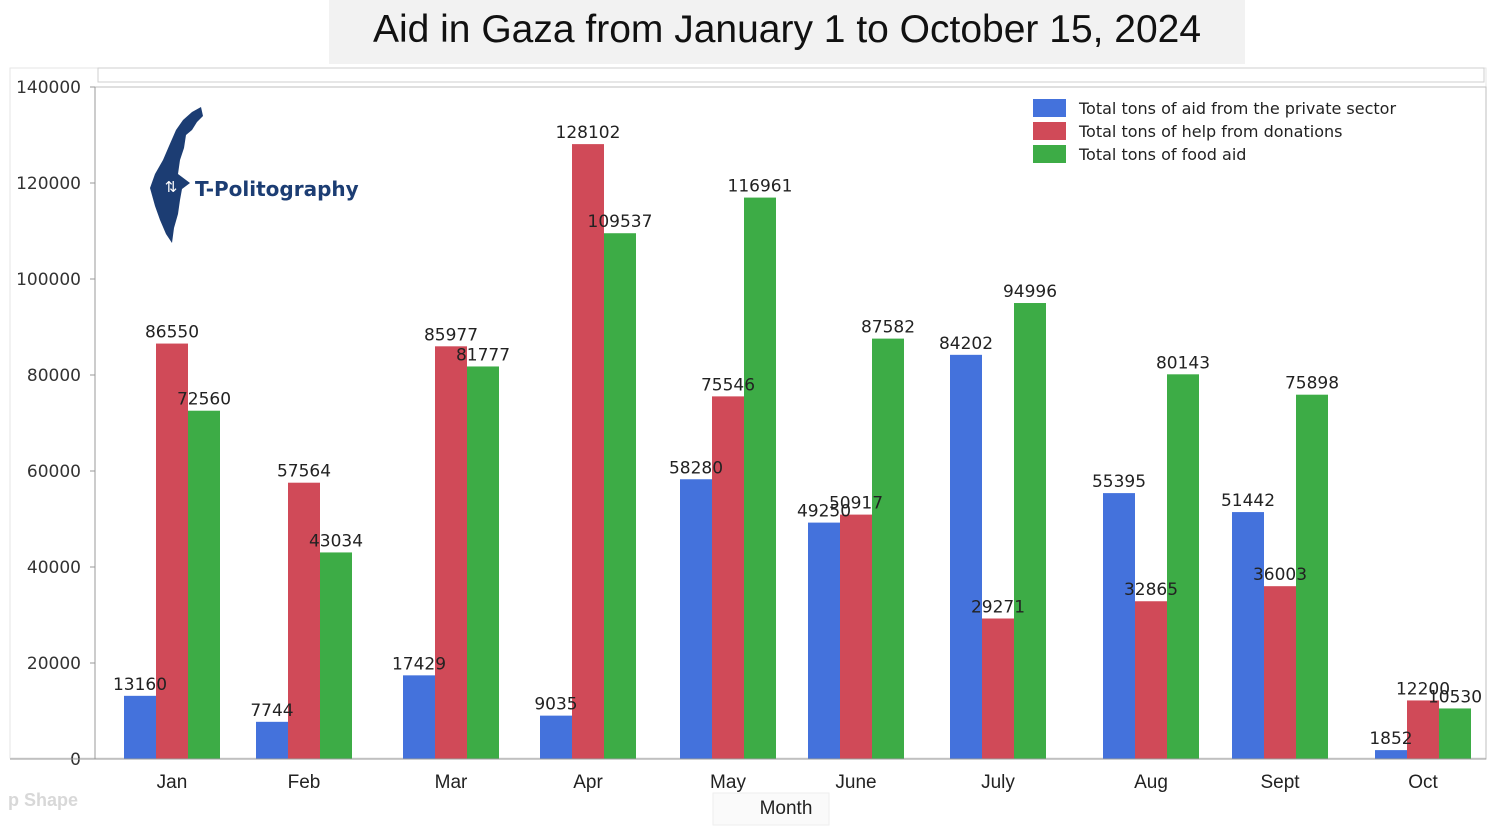  I want to click on x-tick-label: Apr, so click(588, 782).